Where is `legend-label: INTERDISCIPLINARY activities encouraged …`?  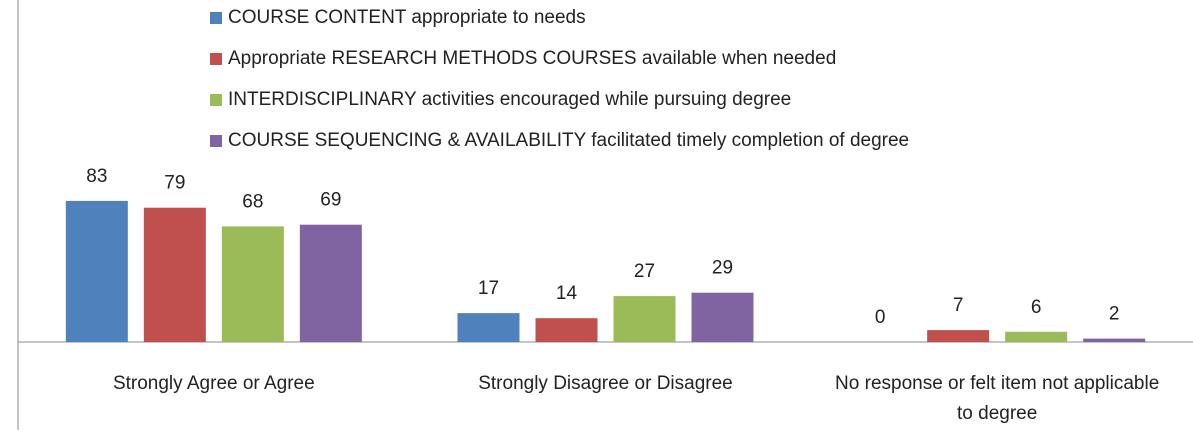 legend-label: INTERDISCIPLINARY activities encouraged … is located at coordinates (509, 99).